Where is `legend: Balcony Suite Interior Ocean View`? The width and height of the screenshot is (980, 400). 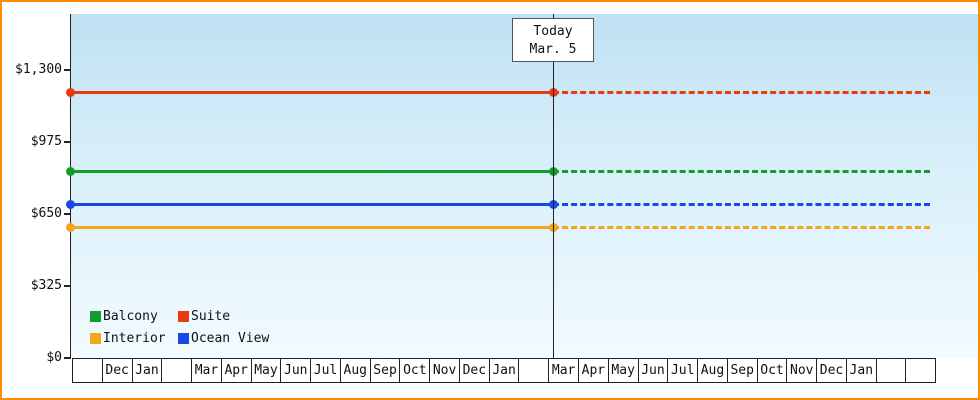
legend: Balcony Suite Interior Ocean View is located at coordinates (179, 327).